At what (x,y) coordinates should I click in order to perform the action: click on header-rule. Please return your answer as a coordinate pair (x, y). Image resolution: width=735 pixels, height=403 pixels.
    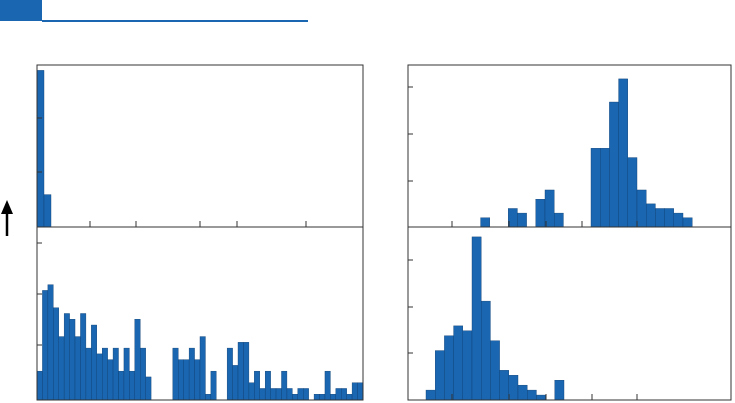
    Looking at the image, I should click on (175, 21).